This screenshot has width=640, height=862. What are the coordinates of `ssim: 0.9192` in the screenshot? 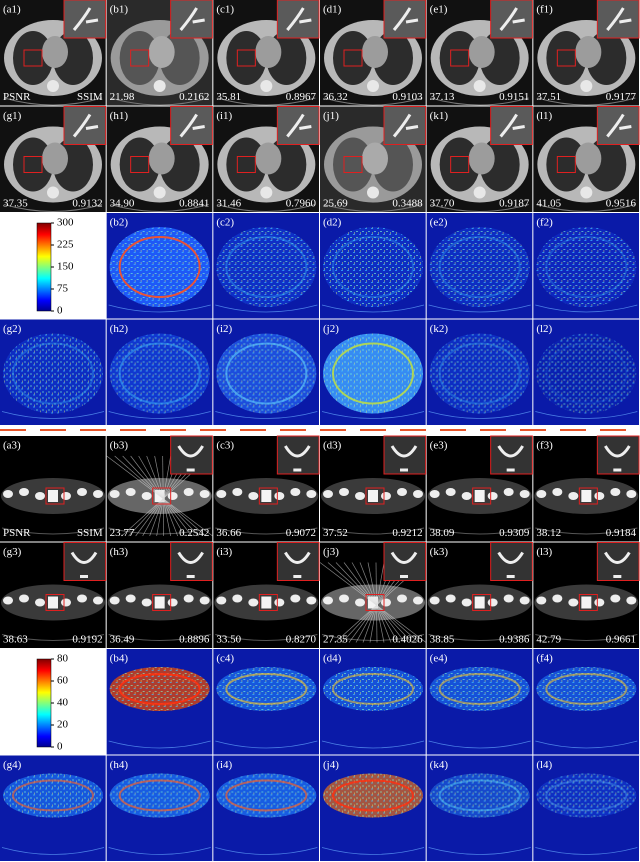 It's located at (87, 640).